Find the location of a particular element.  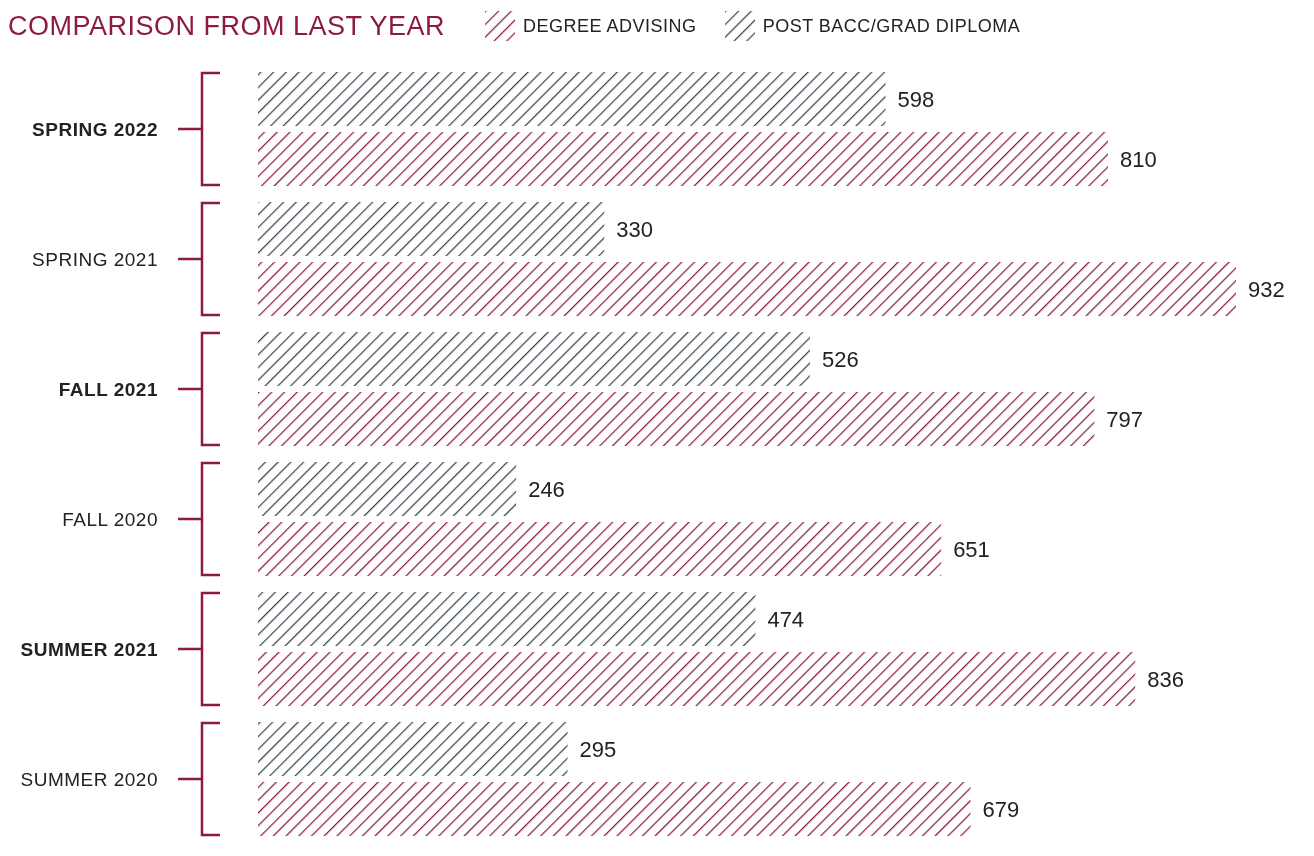

legend-label: POST BACC/GRAD DIPLOMA is located at coordinates (891, 26).